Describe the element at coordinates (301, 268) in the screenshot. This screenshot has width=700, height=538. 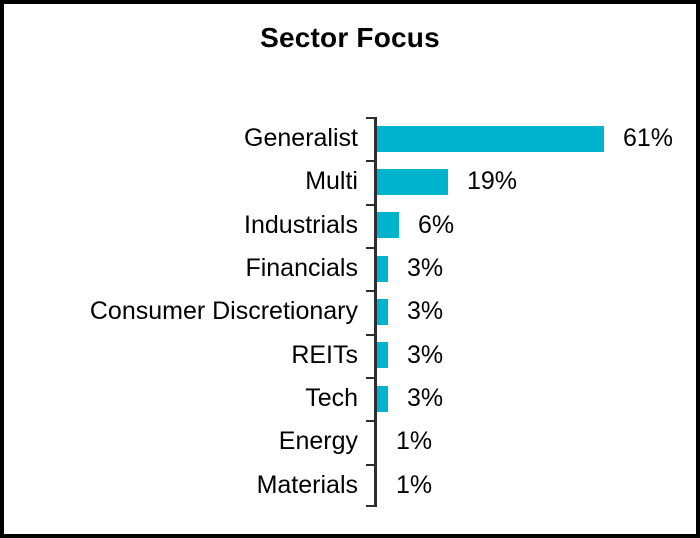
I see `category-label: Financials` at that location.